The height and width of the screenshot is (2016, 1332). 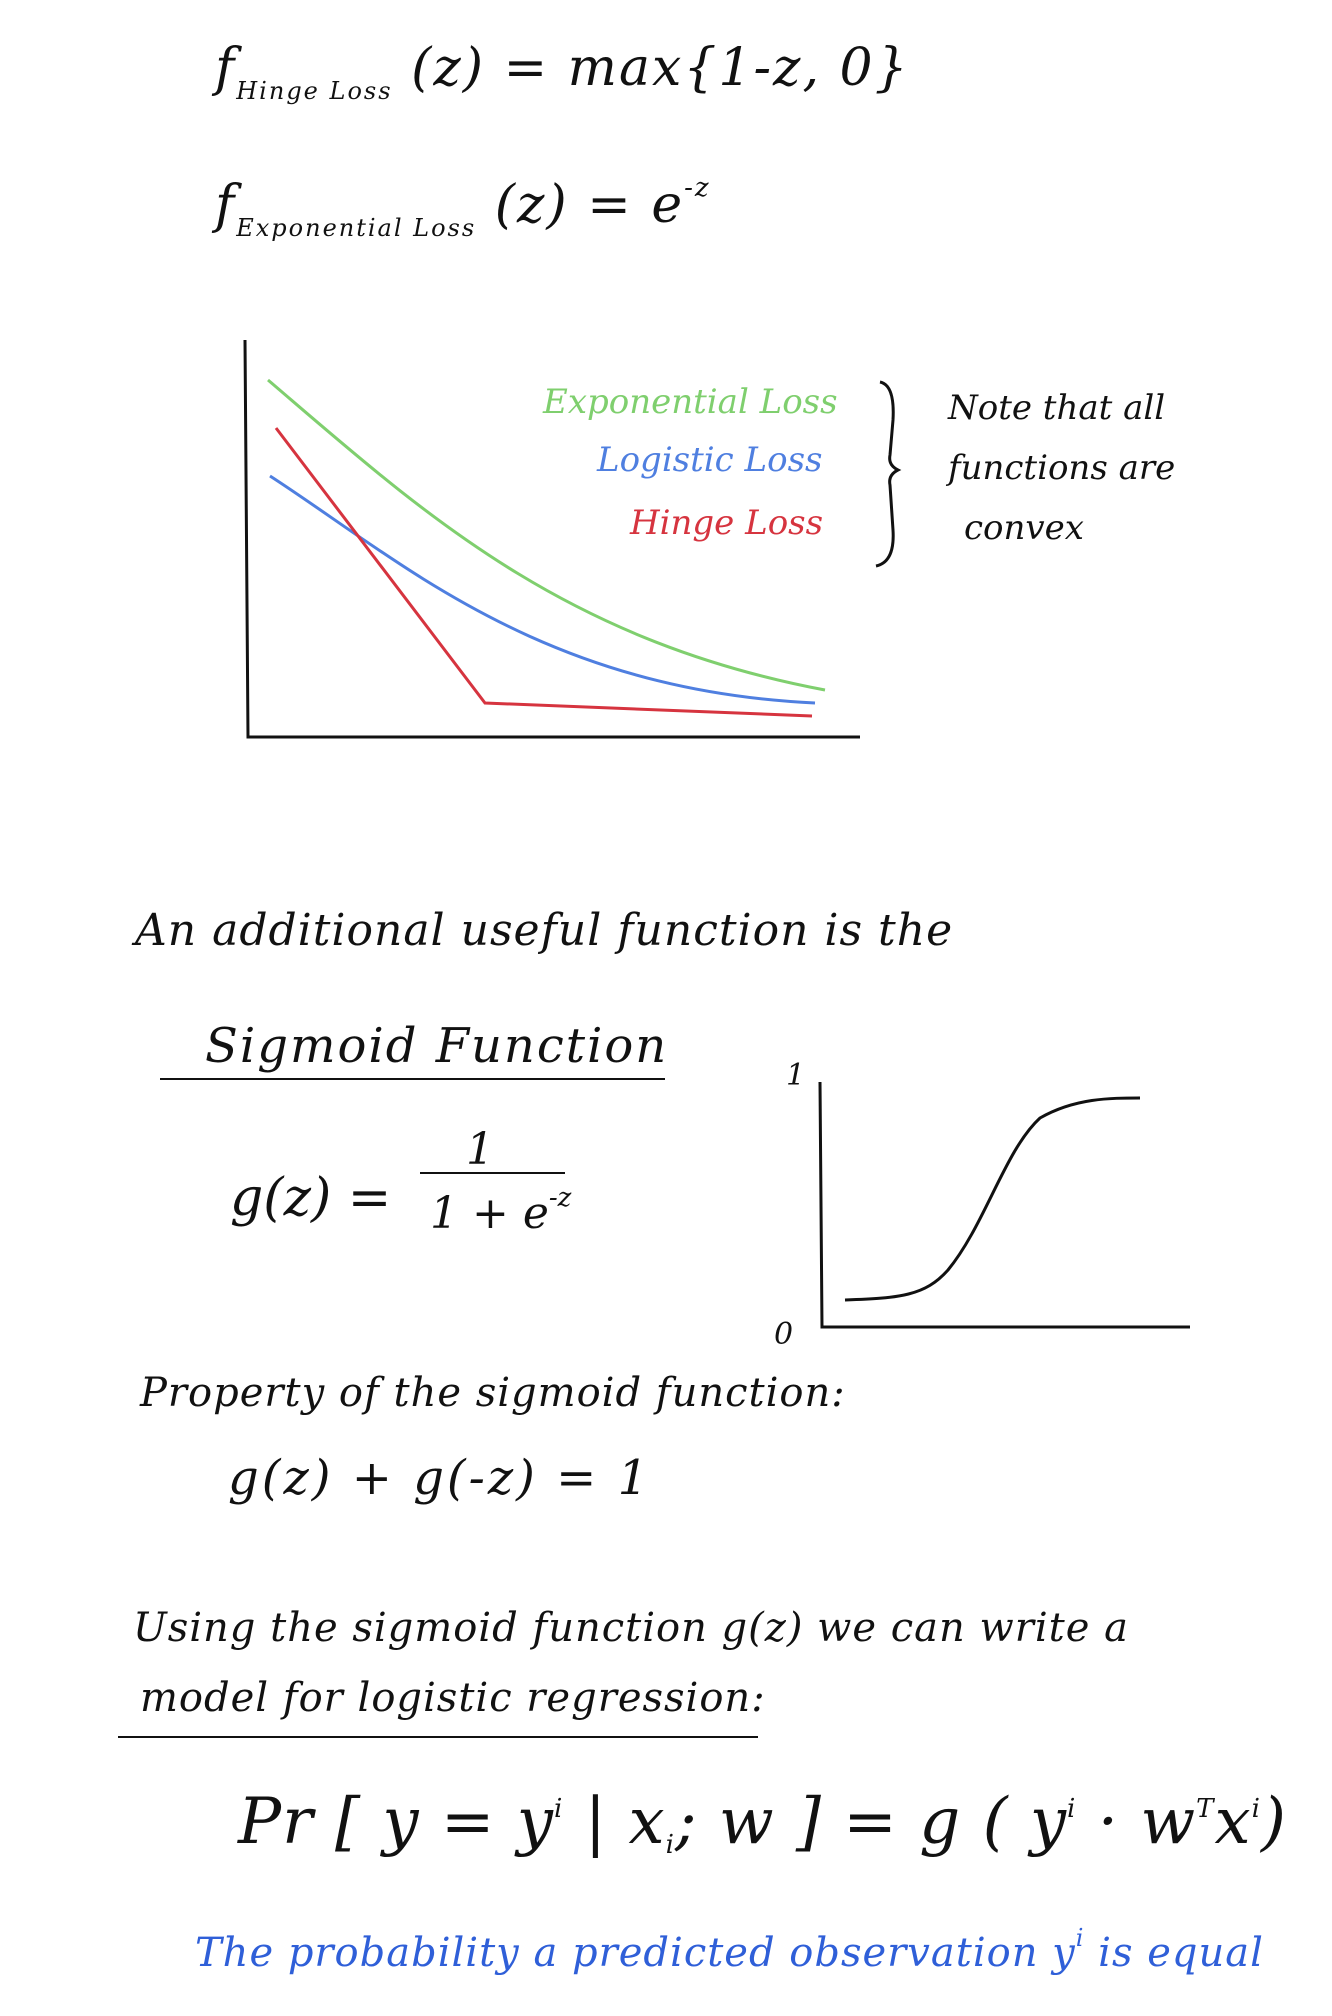 I want to click on sigmoid-denominator: 1 + e-z, so click(x=500, y=1211).